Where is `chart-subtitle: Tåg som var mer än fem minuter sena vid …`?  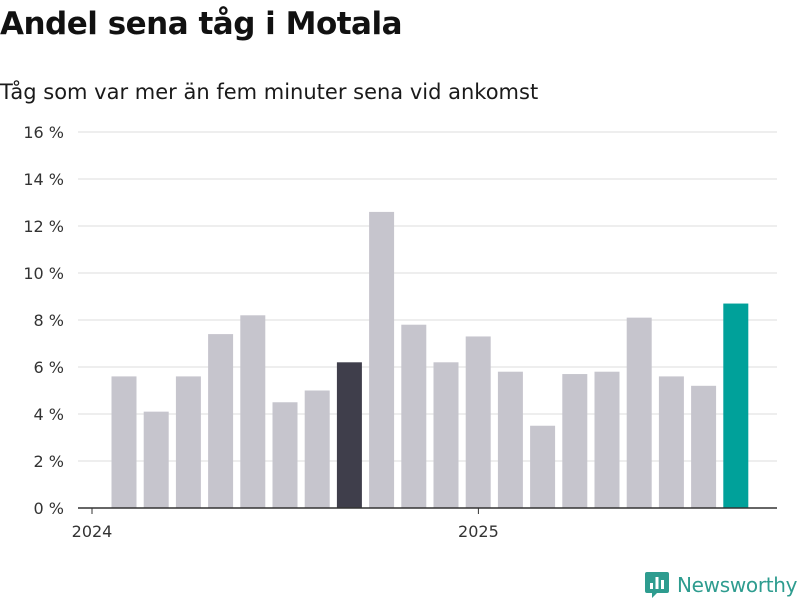
chart-subtitle: Tåg som var mer än fem minuter sena vid … is located at coordinates (269, 92).